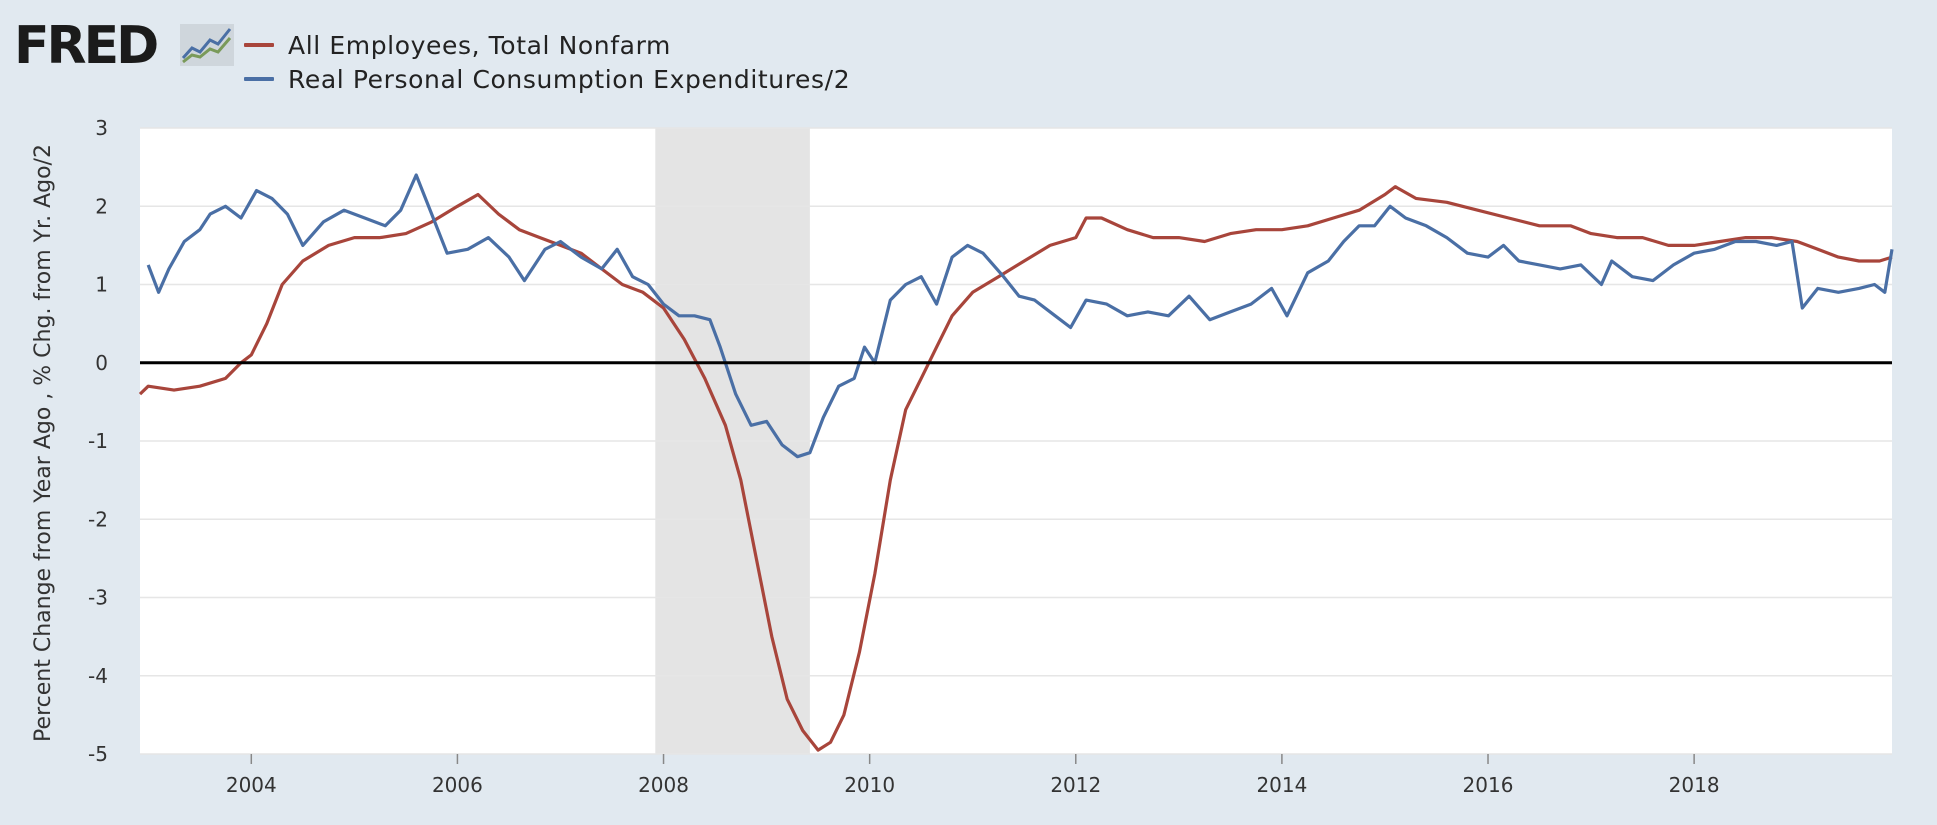  What do you see at coordinates (259, 79) in the screenshot?
I see `legend-swatch-pce` at bounding box center [259, 79].